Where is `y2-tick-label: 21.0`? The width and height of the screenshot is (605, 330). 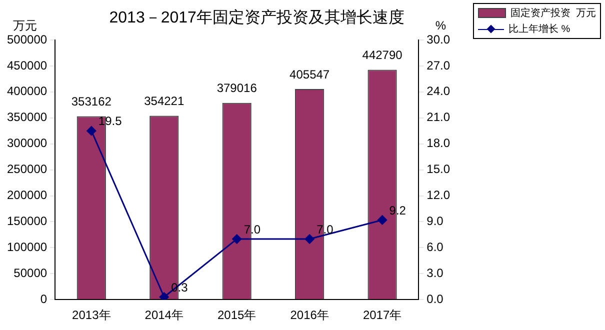 y2-tick-label: 21.0 is located at coordinates (438, 117).